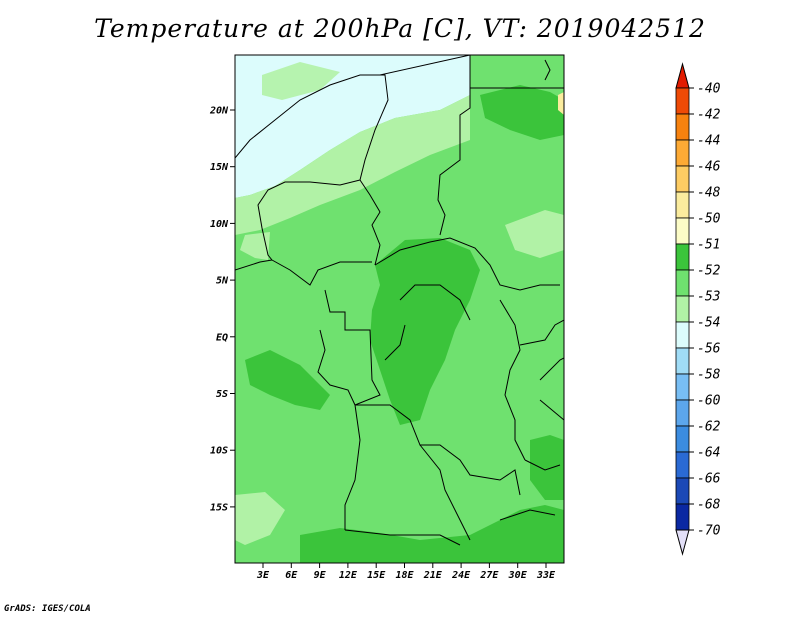 The height and width of the screenshot is (618, 800). I want to click on colorbar-label: -53, so click(708, 297).